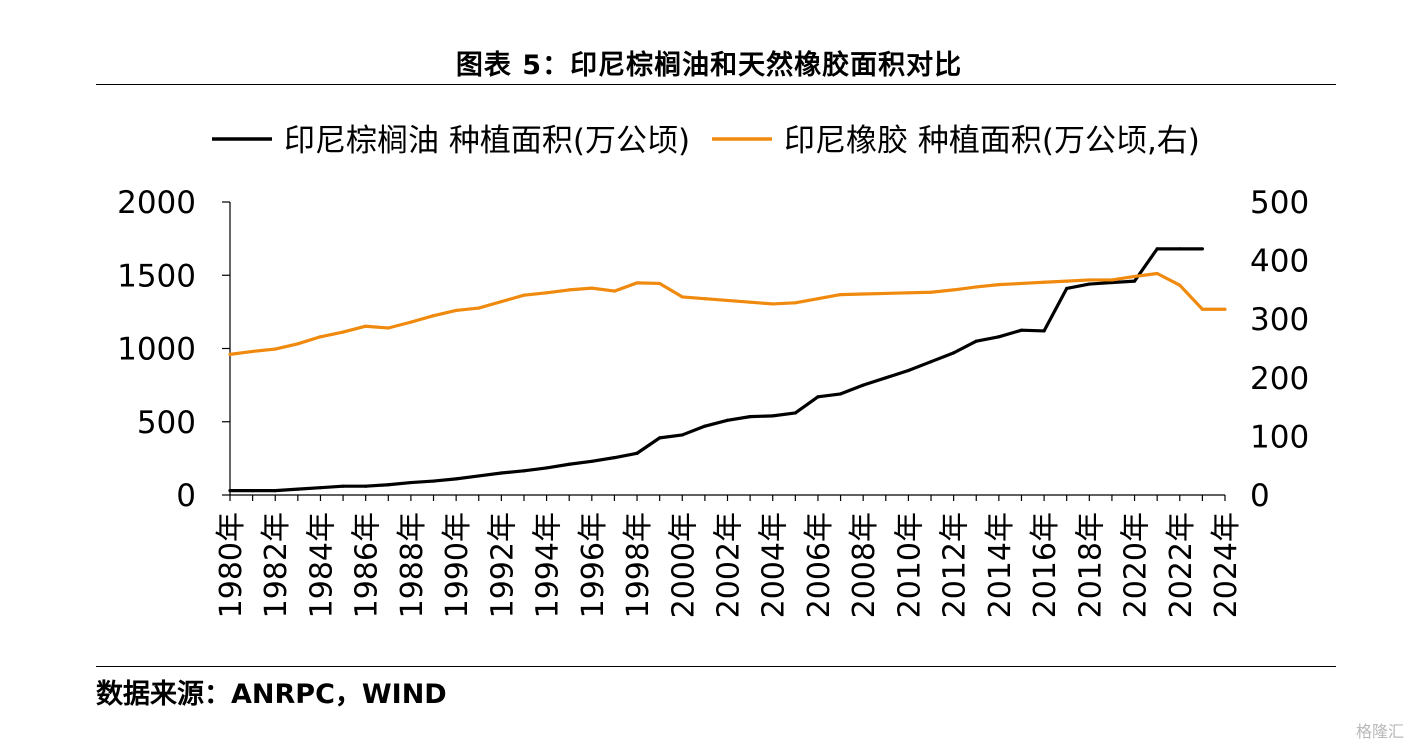 The height and width of the screenshot is (746, 1418). Describe the element at coordinates (1379, 731) in the screenshot. I see `watermark-logo: 格隆汇` at that location.